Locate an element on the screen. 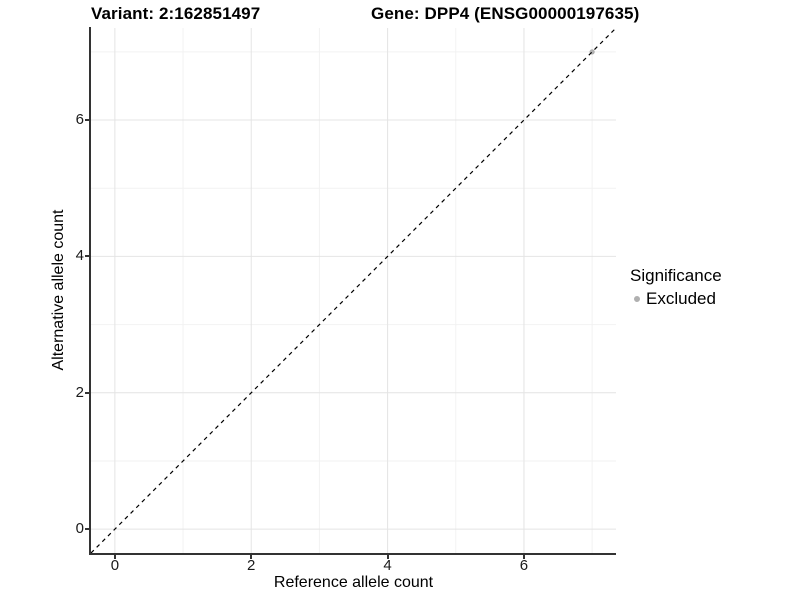  legend-item-label: Excluded is located at coordinates (681, 298).